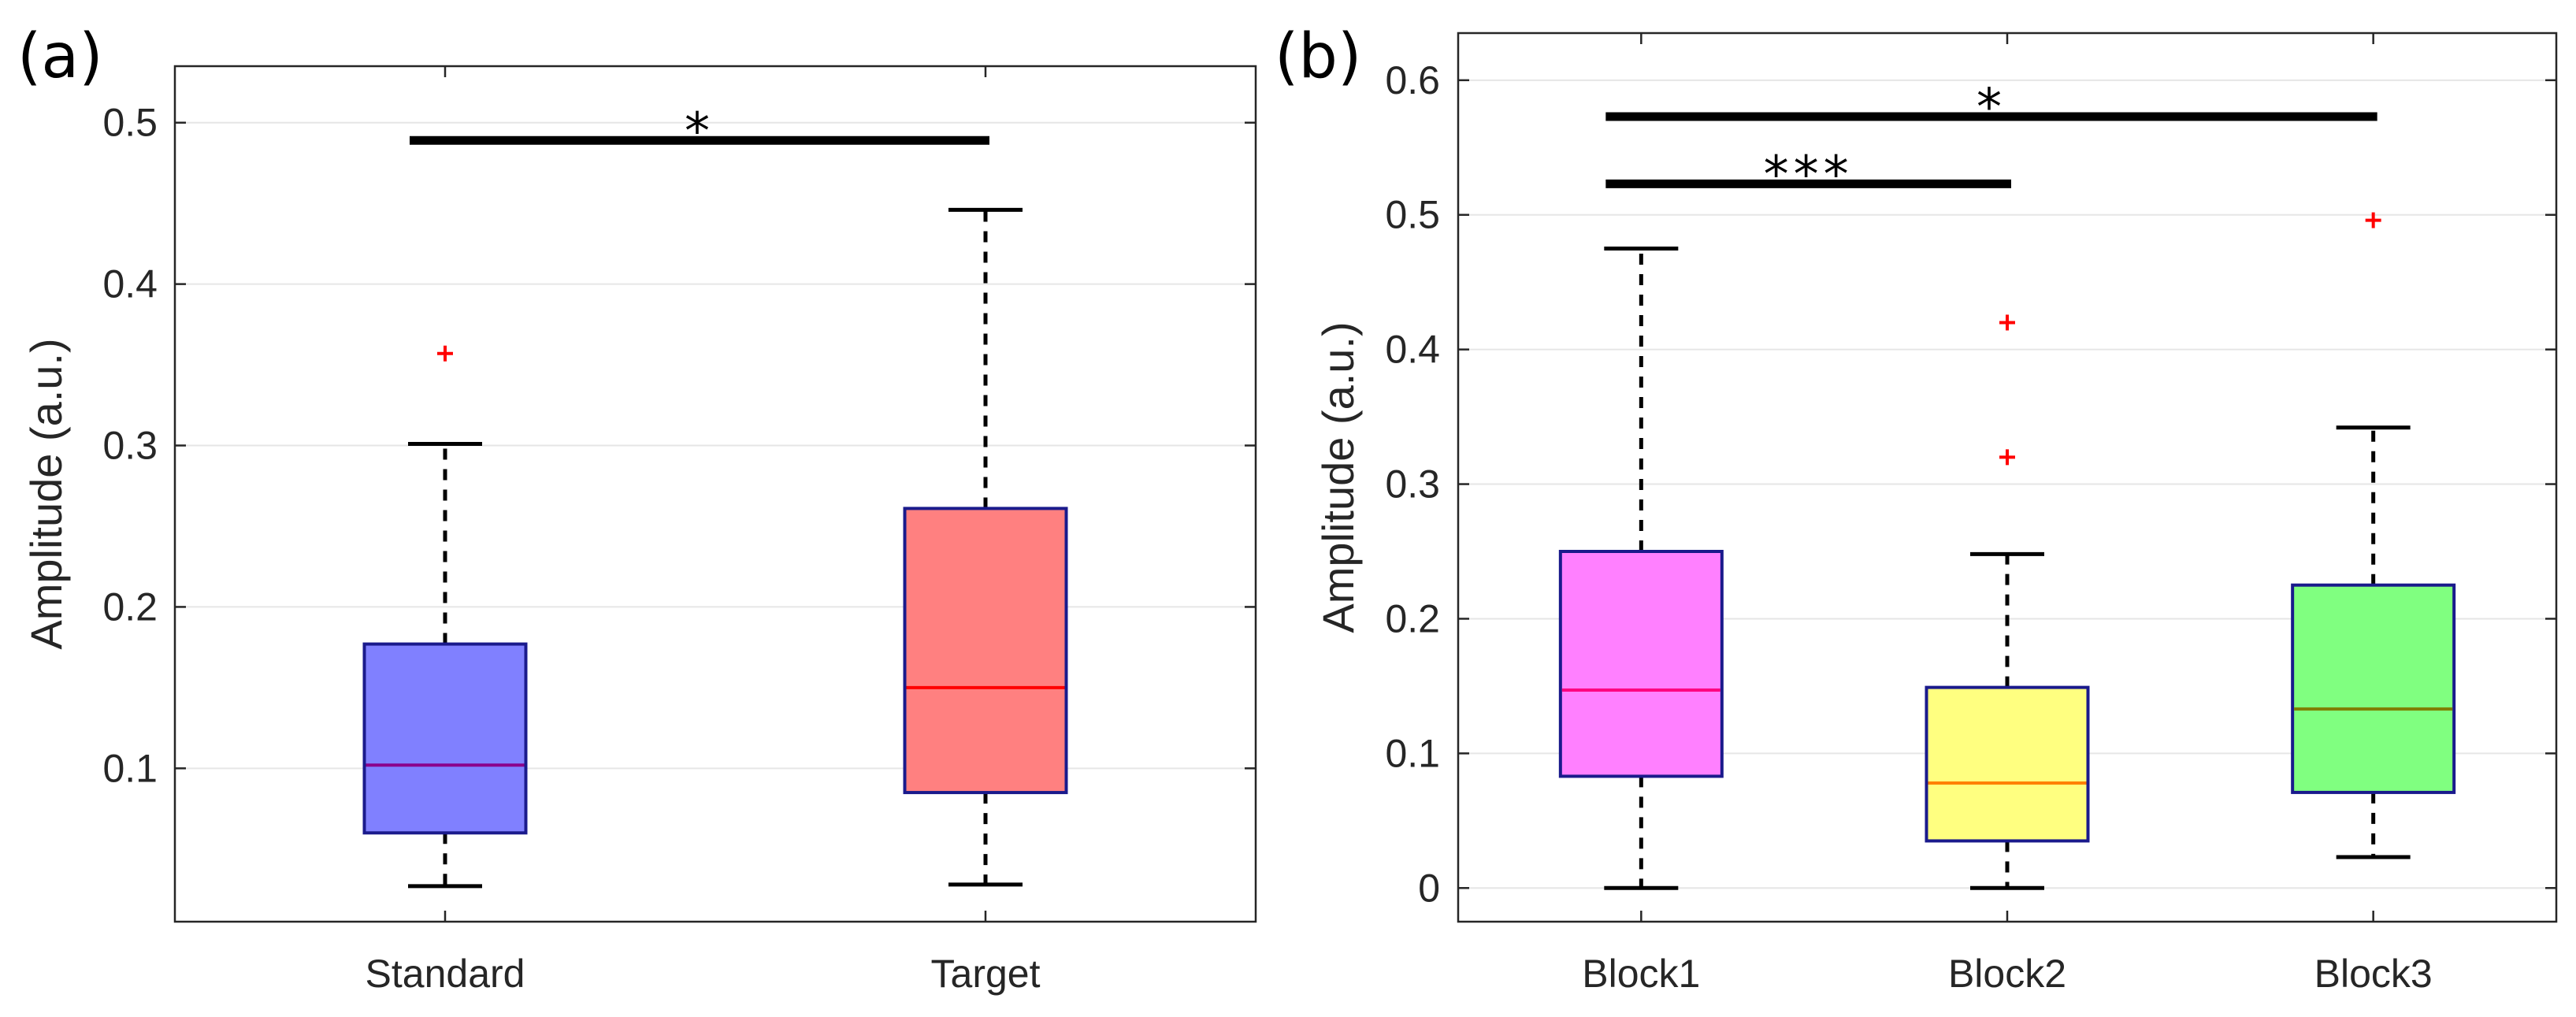 This screenshot has width=2576, height=1017. Describe the element at coordinates (60, 57) in the screenshot. I see `panel-label: (a)` at that location.